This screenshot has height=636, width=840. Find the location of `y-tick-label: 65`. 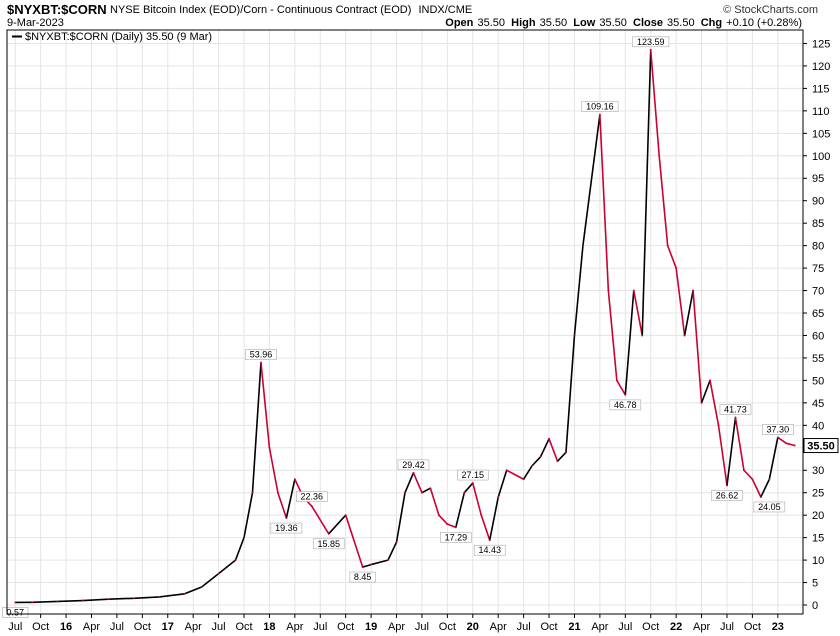

y-tick-label: 65 is located at coordinates (818, 314).